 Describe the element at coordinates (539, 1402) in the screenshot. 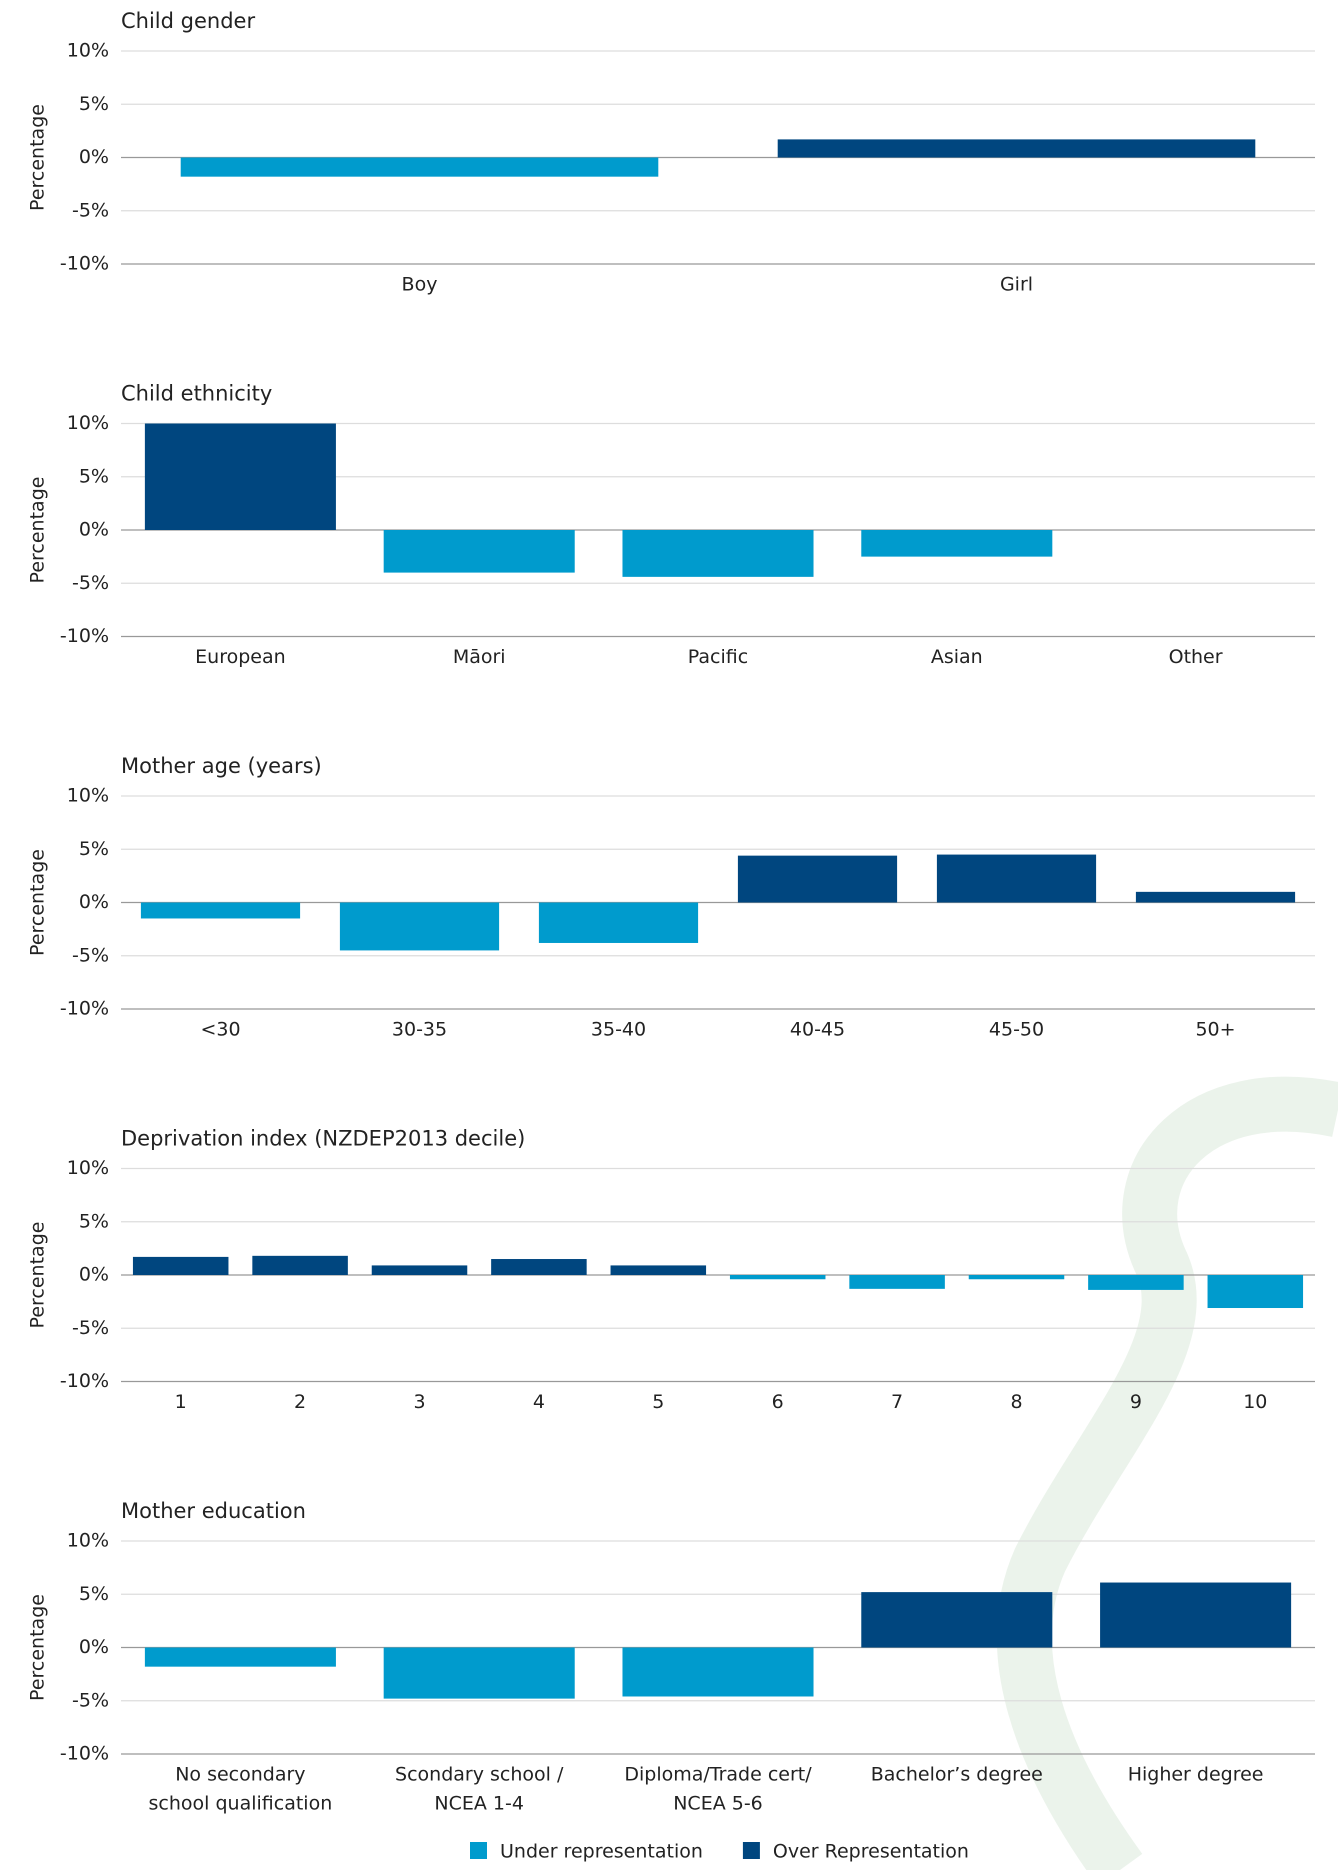

I see `x-tick-label: 4` at that location.